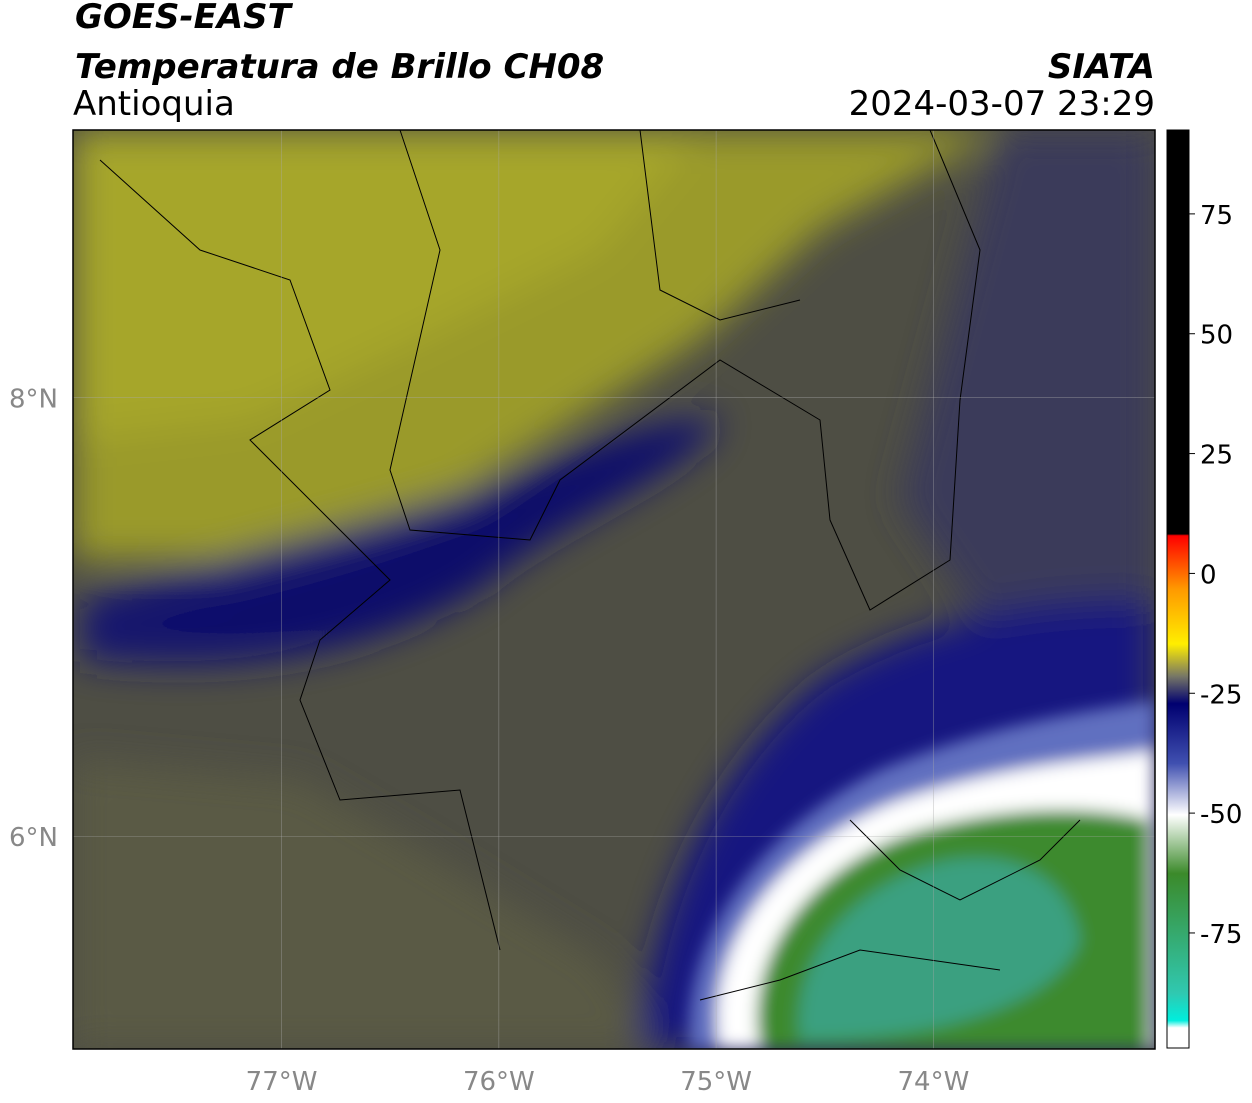 Image resolution: width=1252 pixels, height=1103 pixels. What do you see at coordinates (339, 67) in the screenshot?
I see `subtitle: Temperatura de Brillo CH08` at bounding box center [339, 67].